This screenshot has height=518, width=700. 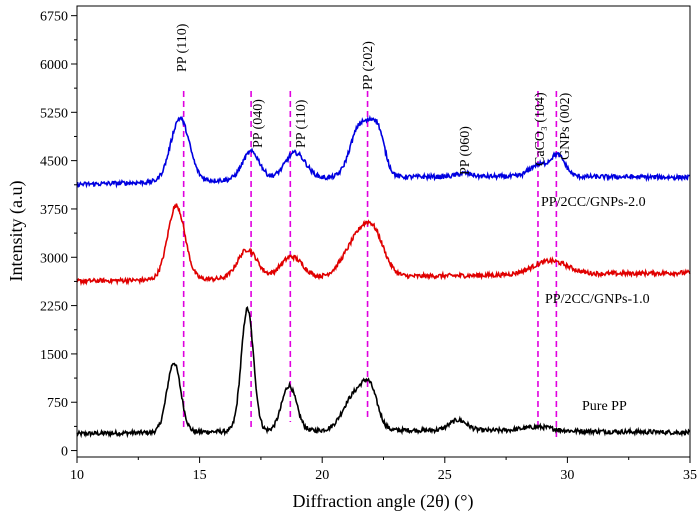 What do you see at coordinates (54, 307) in the screenshot?
I see `y-tick-label: 2250` at bounding box center [54, 307].